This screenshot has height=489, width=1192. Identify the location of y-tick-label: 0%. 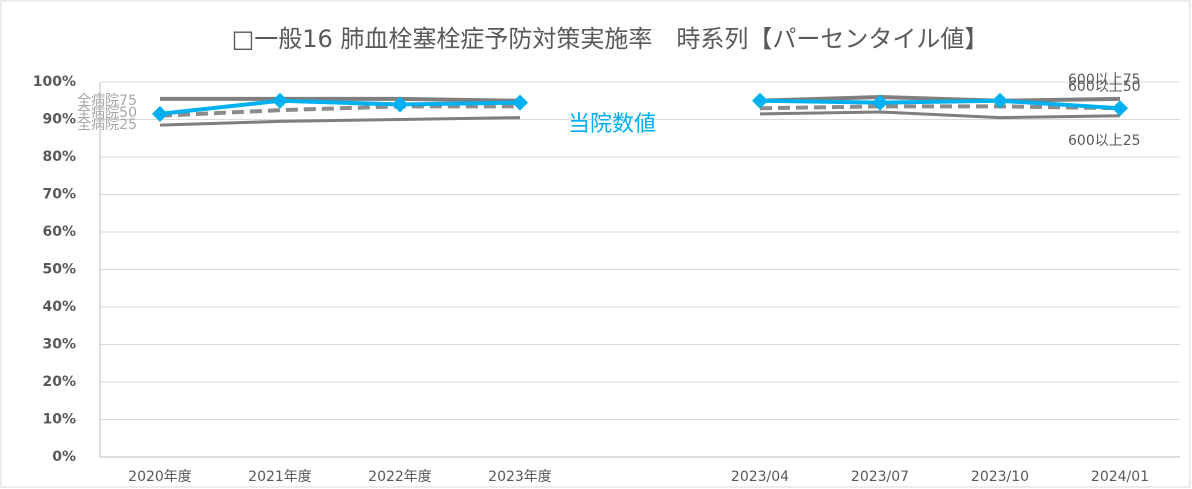
(64, 457).